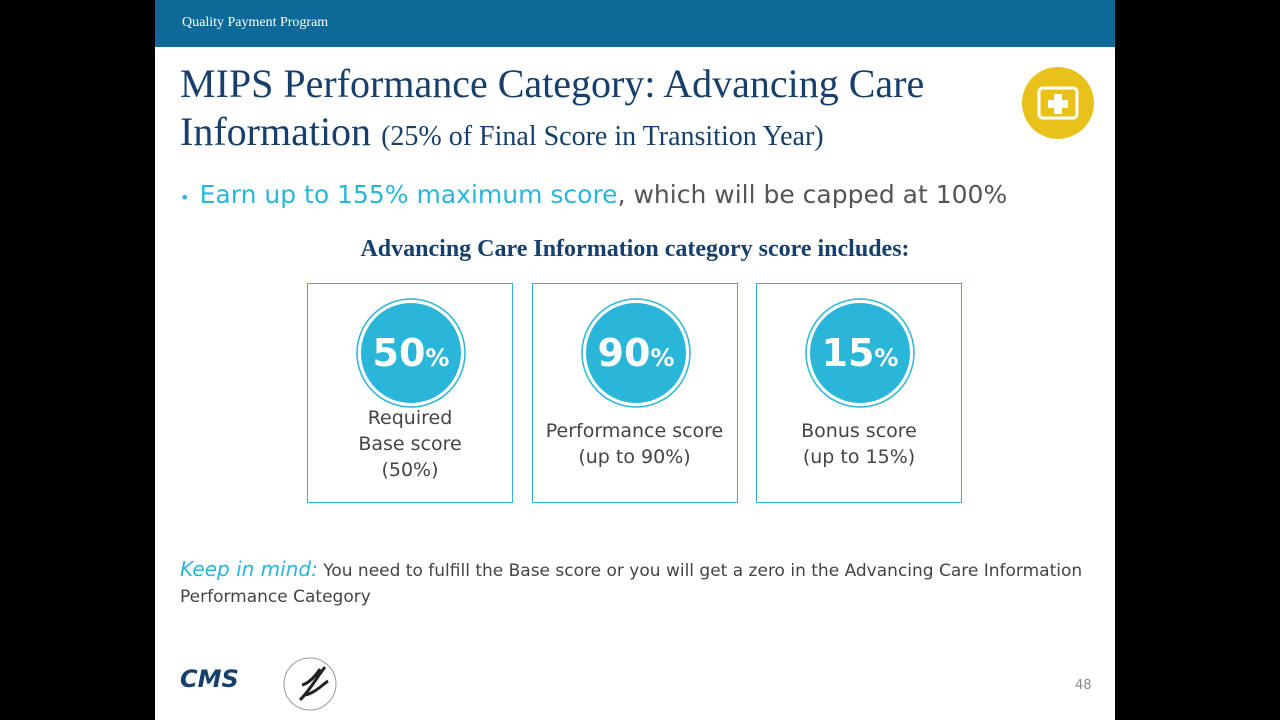  What do you see at coordinates (410, 418) in the screenshot?
I see `card-label: Required` at bounding box center [410, 418].